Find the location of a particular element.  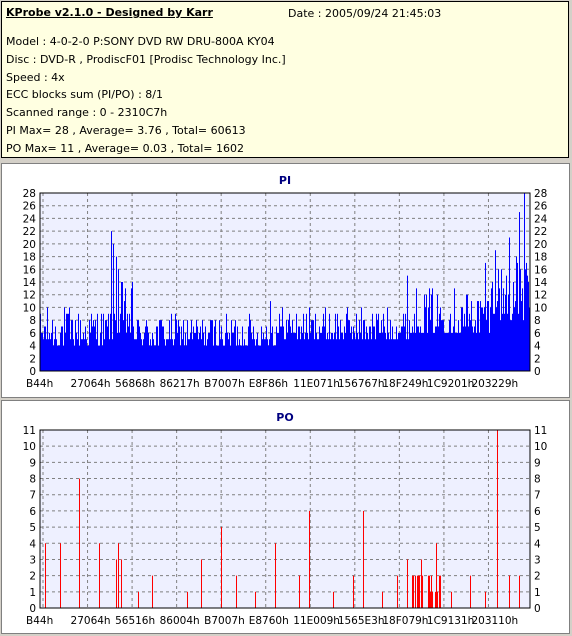

x-tick-label: 18F249h is located at coordinates (405, 384).